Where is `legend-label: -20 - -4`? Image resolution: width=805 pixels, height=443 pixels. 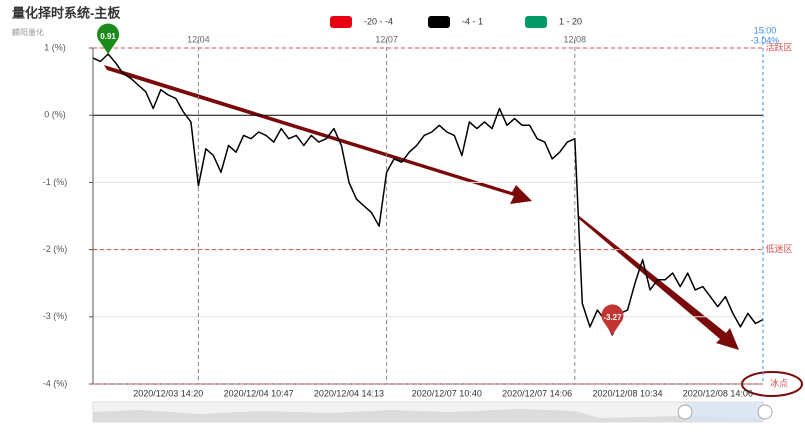
legend-label: -20 - -4 is located at coordinates (378, 21).